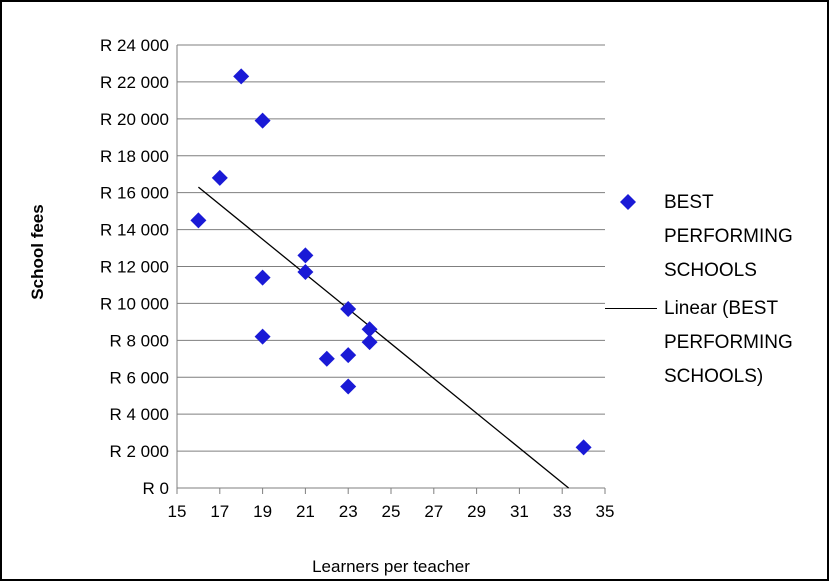  What do you see at coordinates (134, 267) in the screenshot?
I see `y-tick-label: R 12 000` at bounding box center [134, 267].